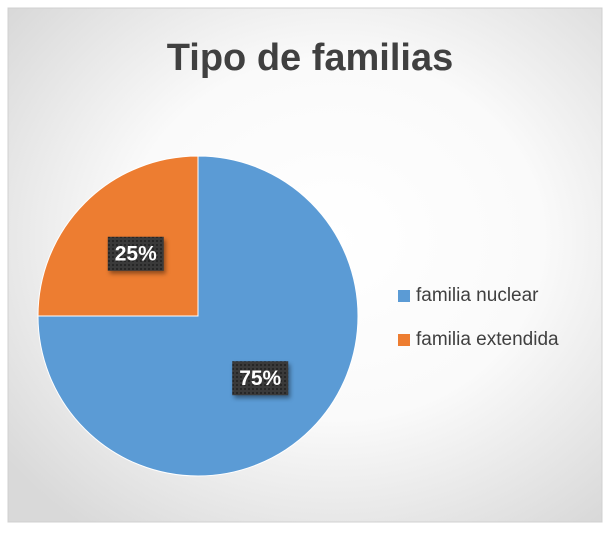  I want to click on data-label: 75%, so click(260, 378).